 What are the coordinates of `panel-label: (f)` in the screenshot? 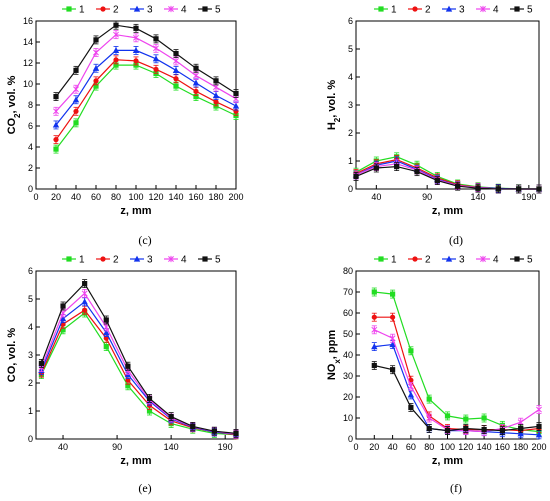 It's located at (456, 488).